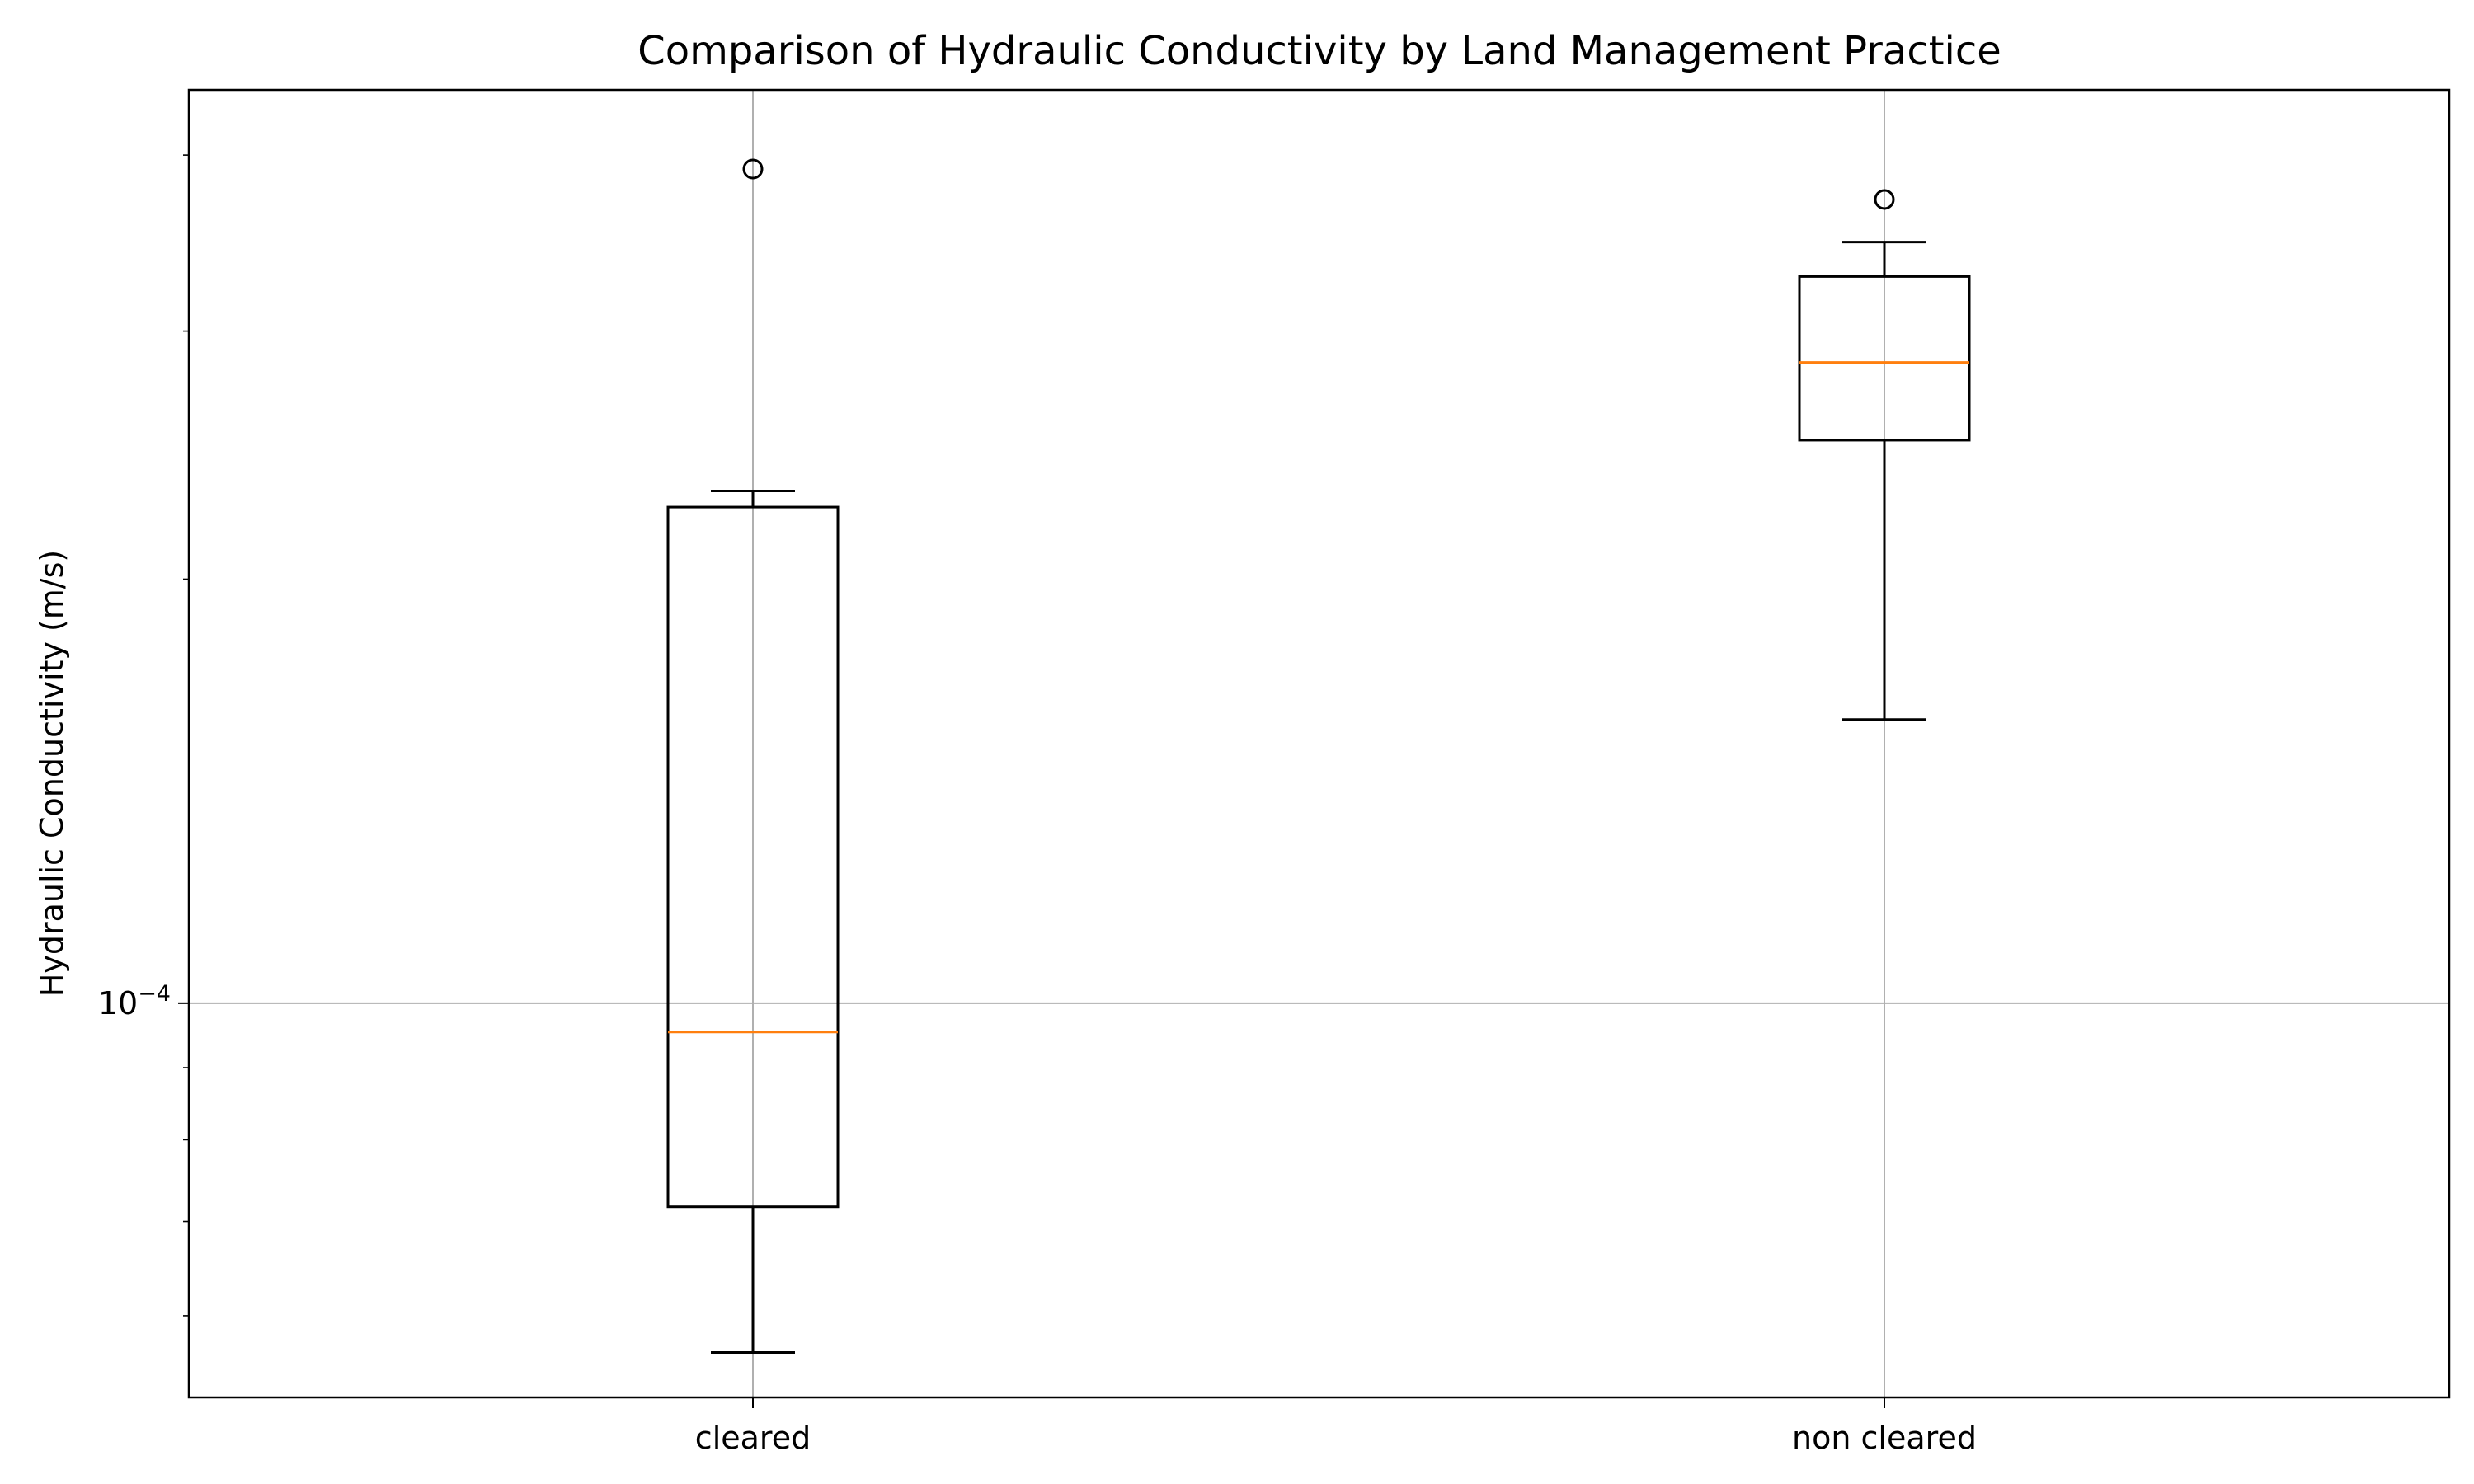  I want to click on y-tick-label: 10−4, so click(134, 1001).